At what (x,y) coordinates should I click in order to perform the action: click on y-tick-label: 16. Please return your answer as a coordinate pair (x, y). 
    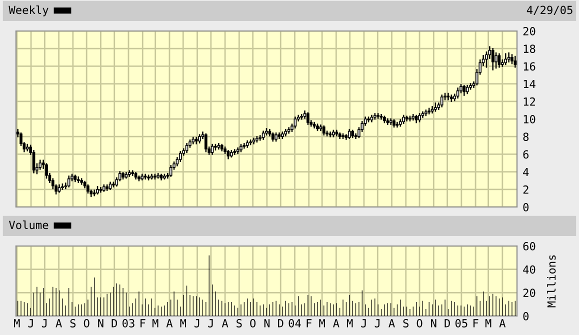
    Looking at the image, I should click on (530, 66).